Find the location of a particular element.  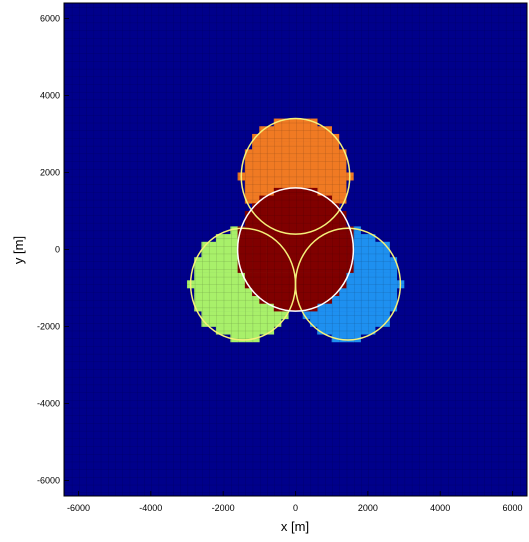

x-tick-label: 0 is located at coordinates (295, 508).